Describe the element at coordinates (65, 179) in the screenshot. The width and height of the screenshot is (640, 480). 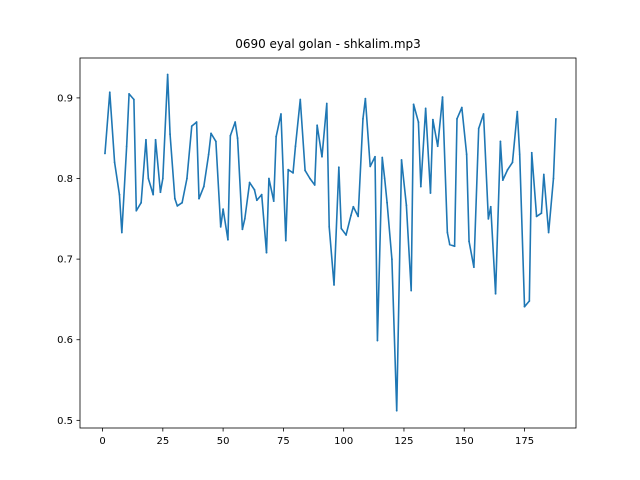
I see `y-tick-label: 0.8` at that location.